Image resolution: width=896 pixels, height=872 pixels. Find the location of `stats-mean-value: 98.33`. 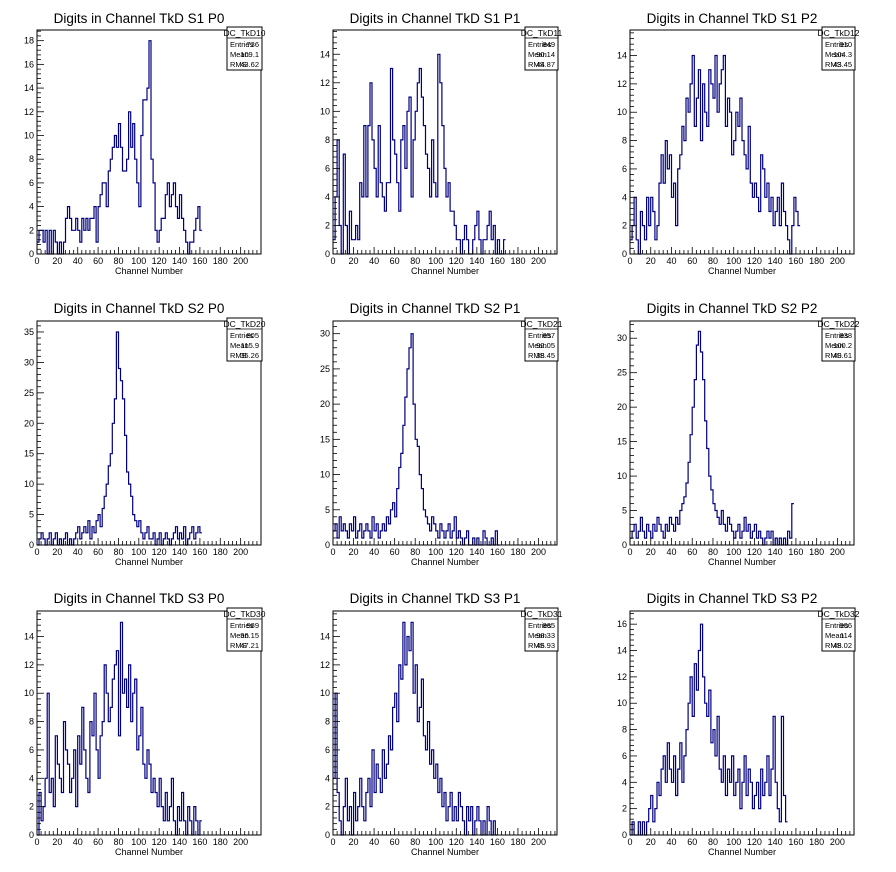

stats-mean-value: 98.33 is located at coordinates (545, 635).